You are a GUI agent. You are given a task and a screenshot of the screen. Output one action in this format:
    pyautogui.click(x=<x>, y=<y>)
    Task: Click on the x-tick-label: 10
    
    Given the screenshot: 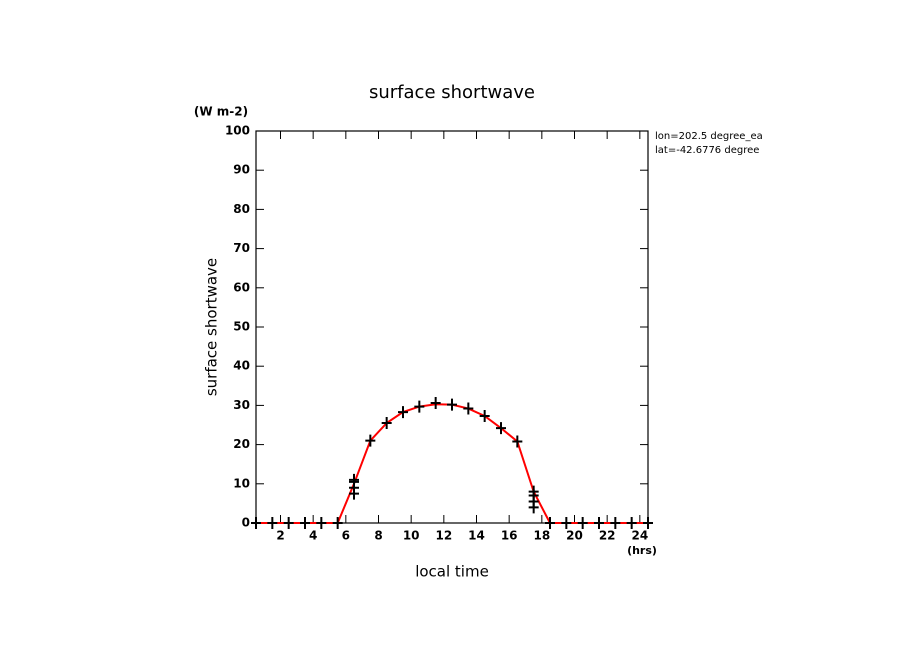 What is the action you would take?
    pyautogui.click(x=411, y=536)
    